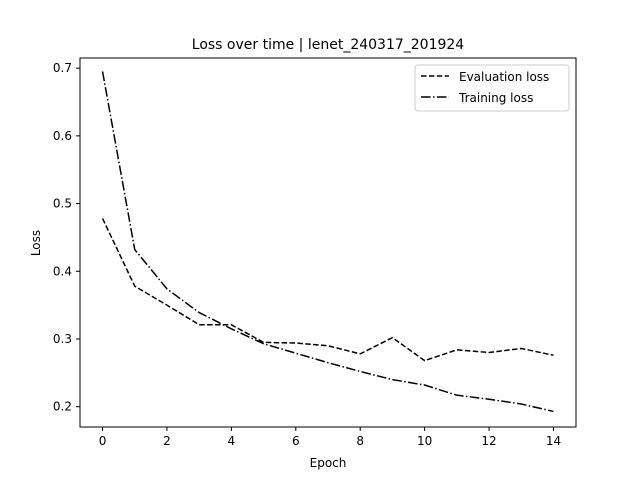  Describe the element at coordinates (296, 441) in the screenshot. I see `x-tick-label: 6` at that location.